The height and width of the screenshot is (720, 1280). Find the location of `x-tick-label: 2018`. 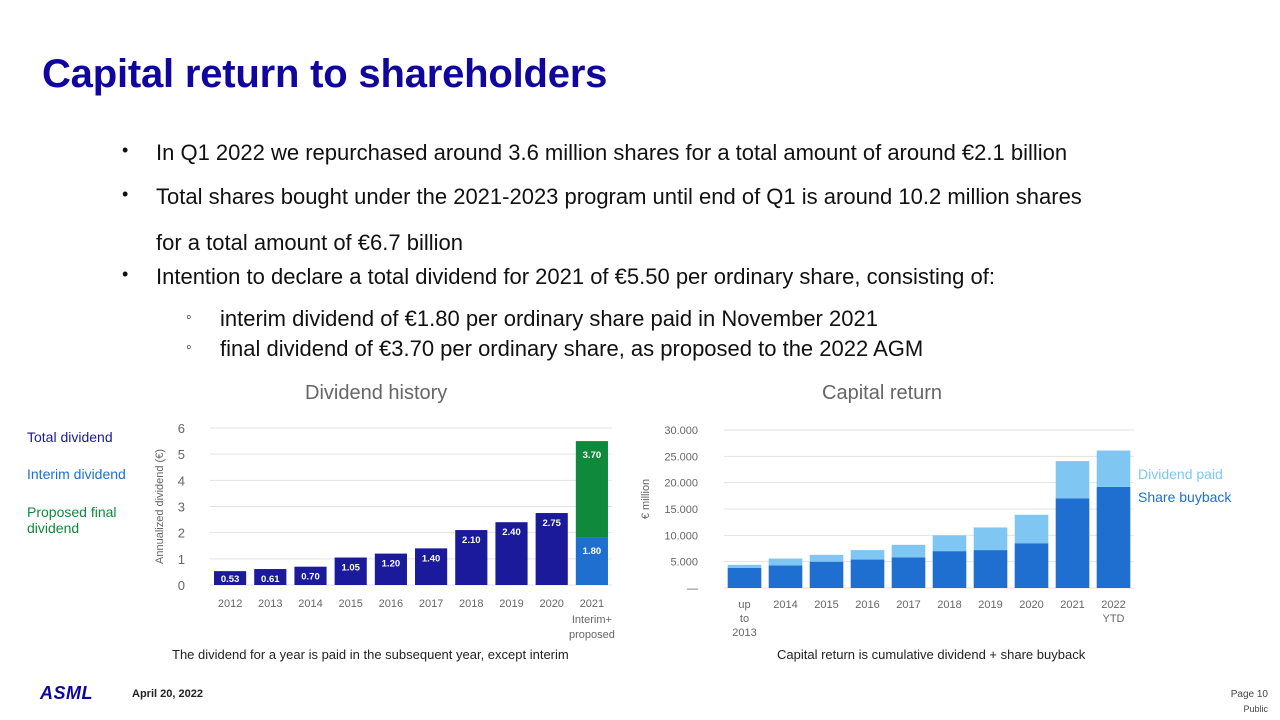

x-tick-label: 2018 is located at coordinates (949, 605).